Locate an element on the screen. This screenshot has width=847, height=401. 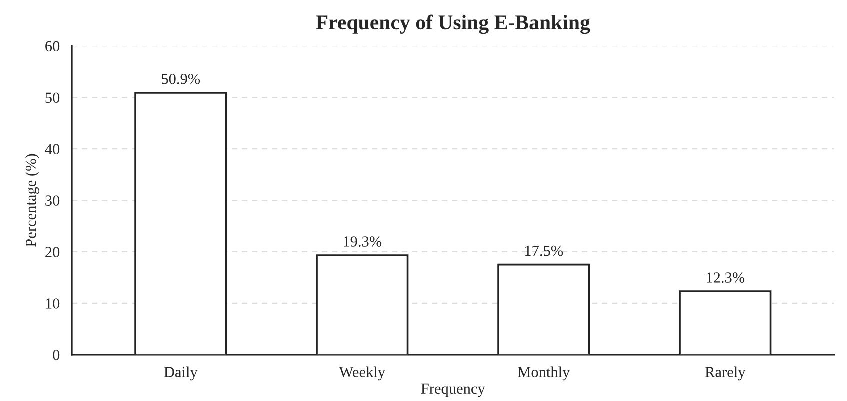
y-tick-label: 20 is located at coordinates (53, 252).